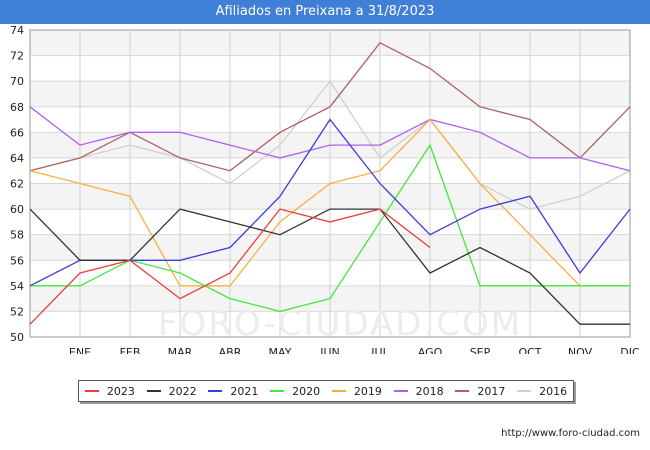  Describe the element at coordinates (244, 391) in the screenshot. I see `legend-label: 2021` at that location.